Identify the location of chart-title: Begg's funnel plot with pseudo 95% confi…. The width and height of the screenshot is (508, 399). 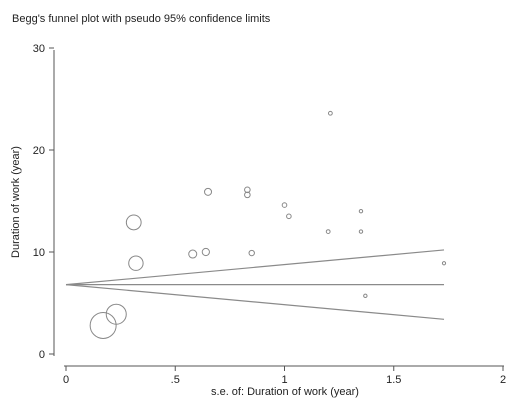
(141, 19).